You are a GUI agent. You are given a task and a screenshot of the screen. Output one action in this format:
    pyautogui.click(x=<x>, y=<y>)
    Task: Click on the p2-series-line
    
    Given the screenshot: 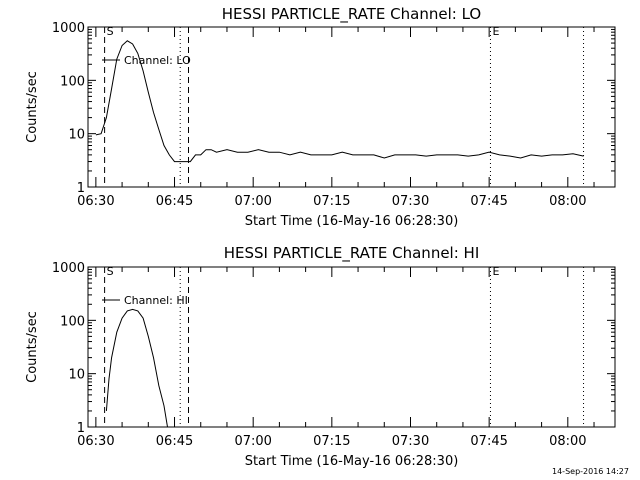 What is the action you would take?
    pyautogui.click(x=136, y=368)
    